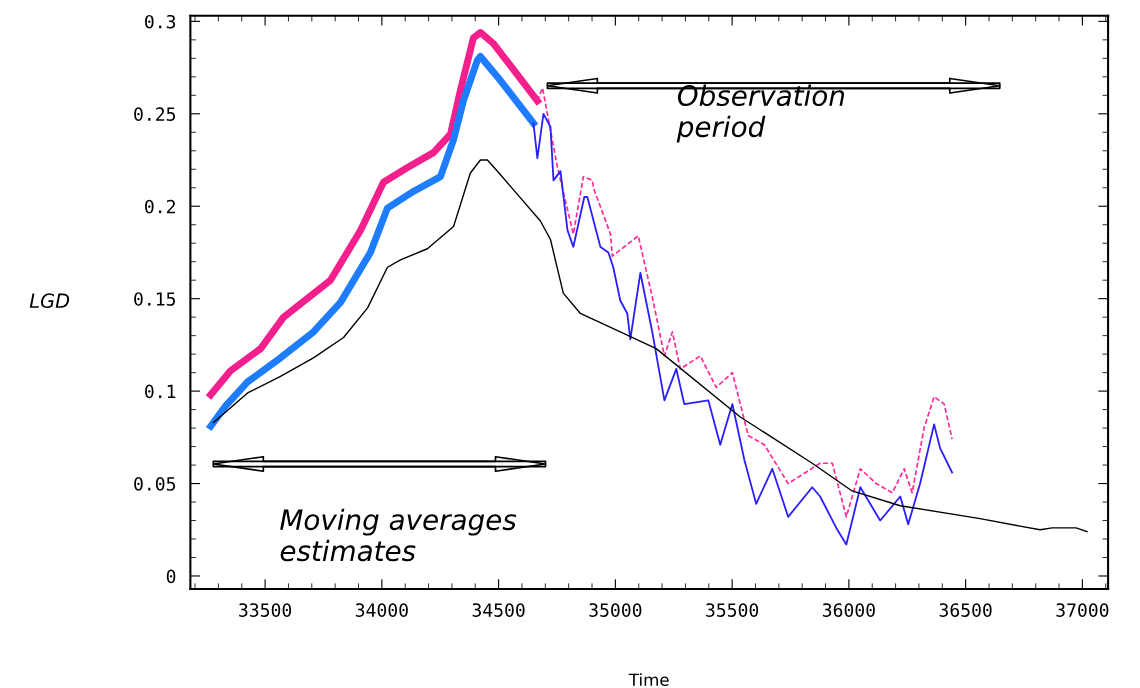  Describe the element at coordinates (848, 610) in the screenshot. I see `x-tick-label: 36000` at that location.